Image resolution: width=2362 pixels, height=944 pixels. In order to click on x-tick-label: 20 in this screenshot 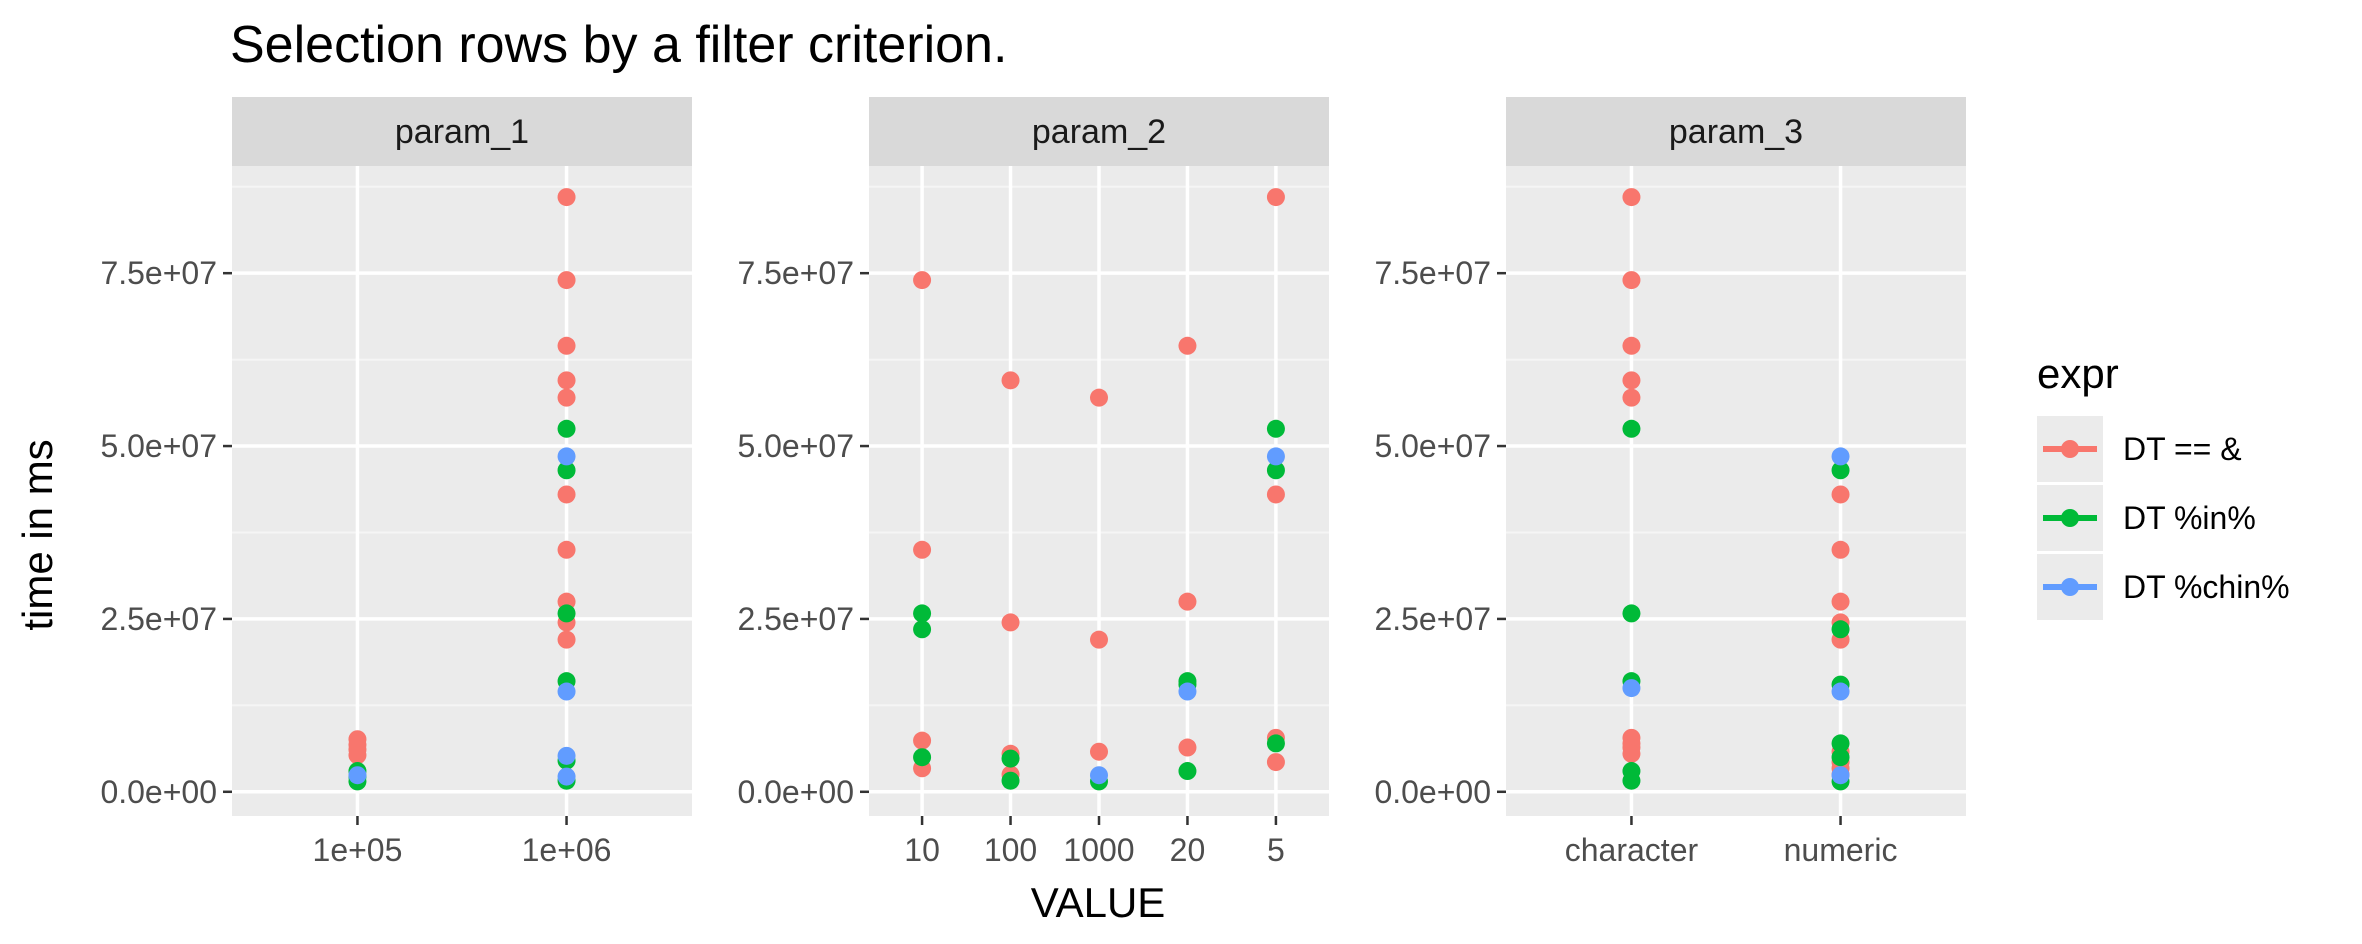, I will do `click(1188, 850)`.